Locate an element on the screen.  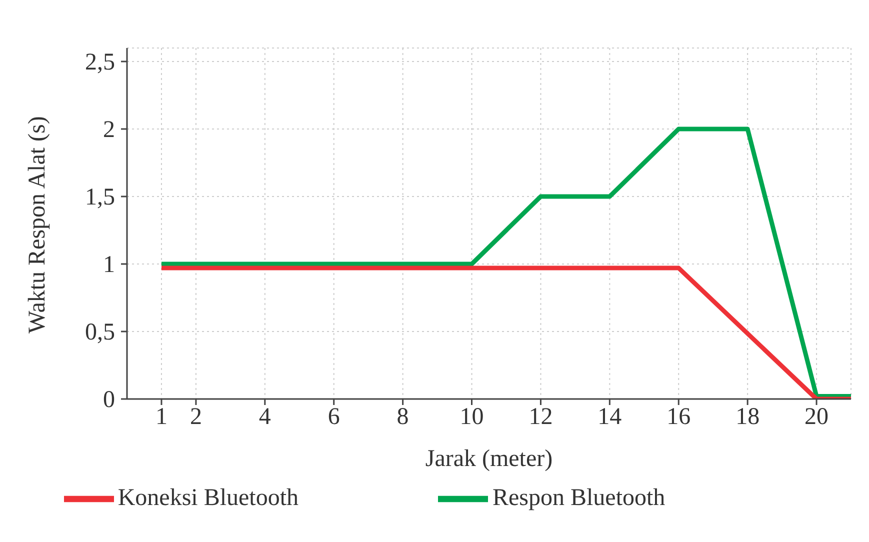
y-tick-label: 0 is located at coordinates (109, 400).